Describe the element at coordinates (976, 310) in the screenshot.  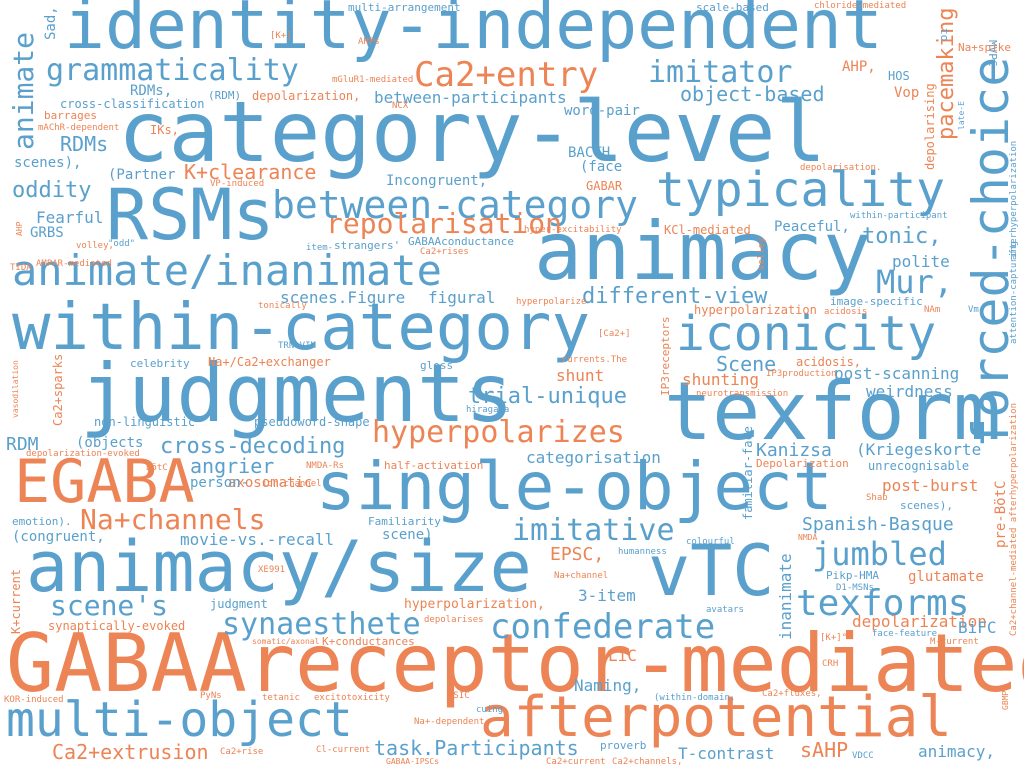
I see `word-vm: Vm,` at that location.